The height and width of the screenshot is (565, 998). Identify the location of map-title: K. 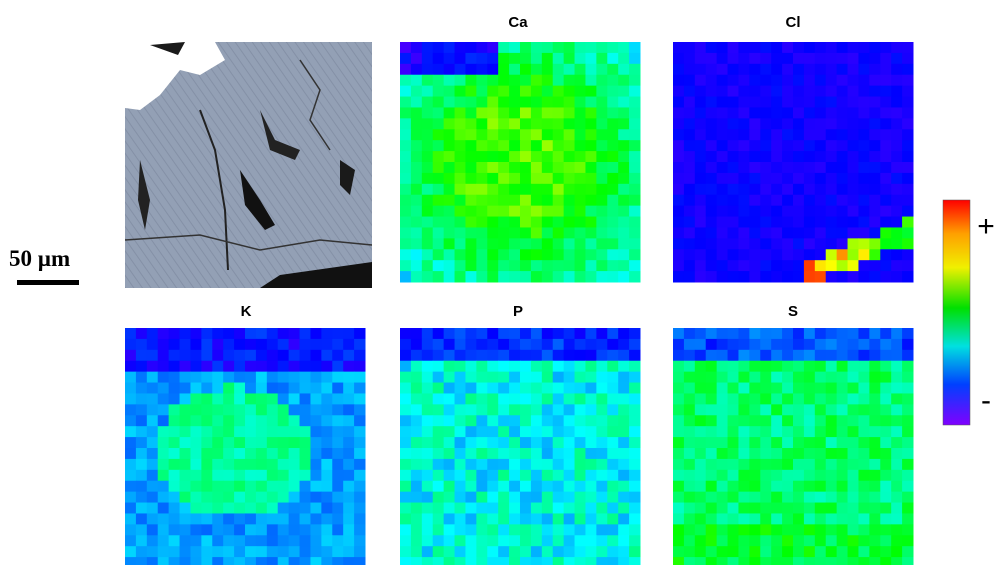
(246, 311).